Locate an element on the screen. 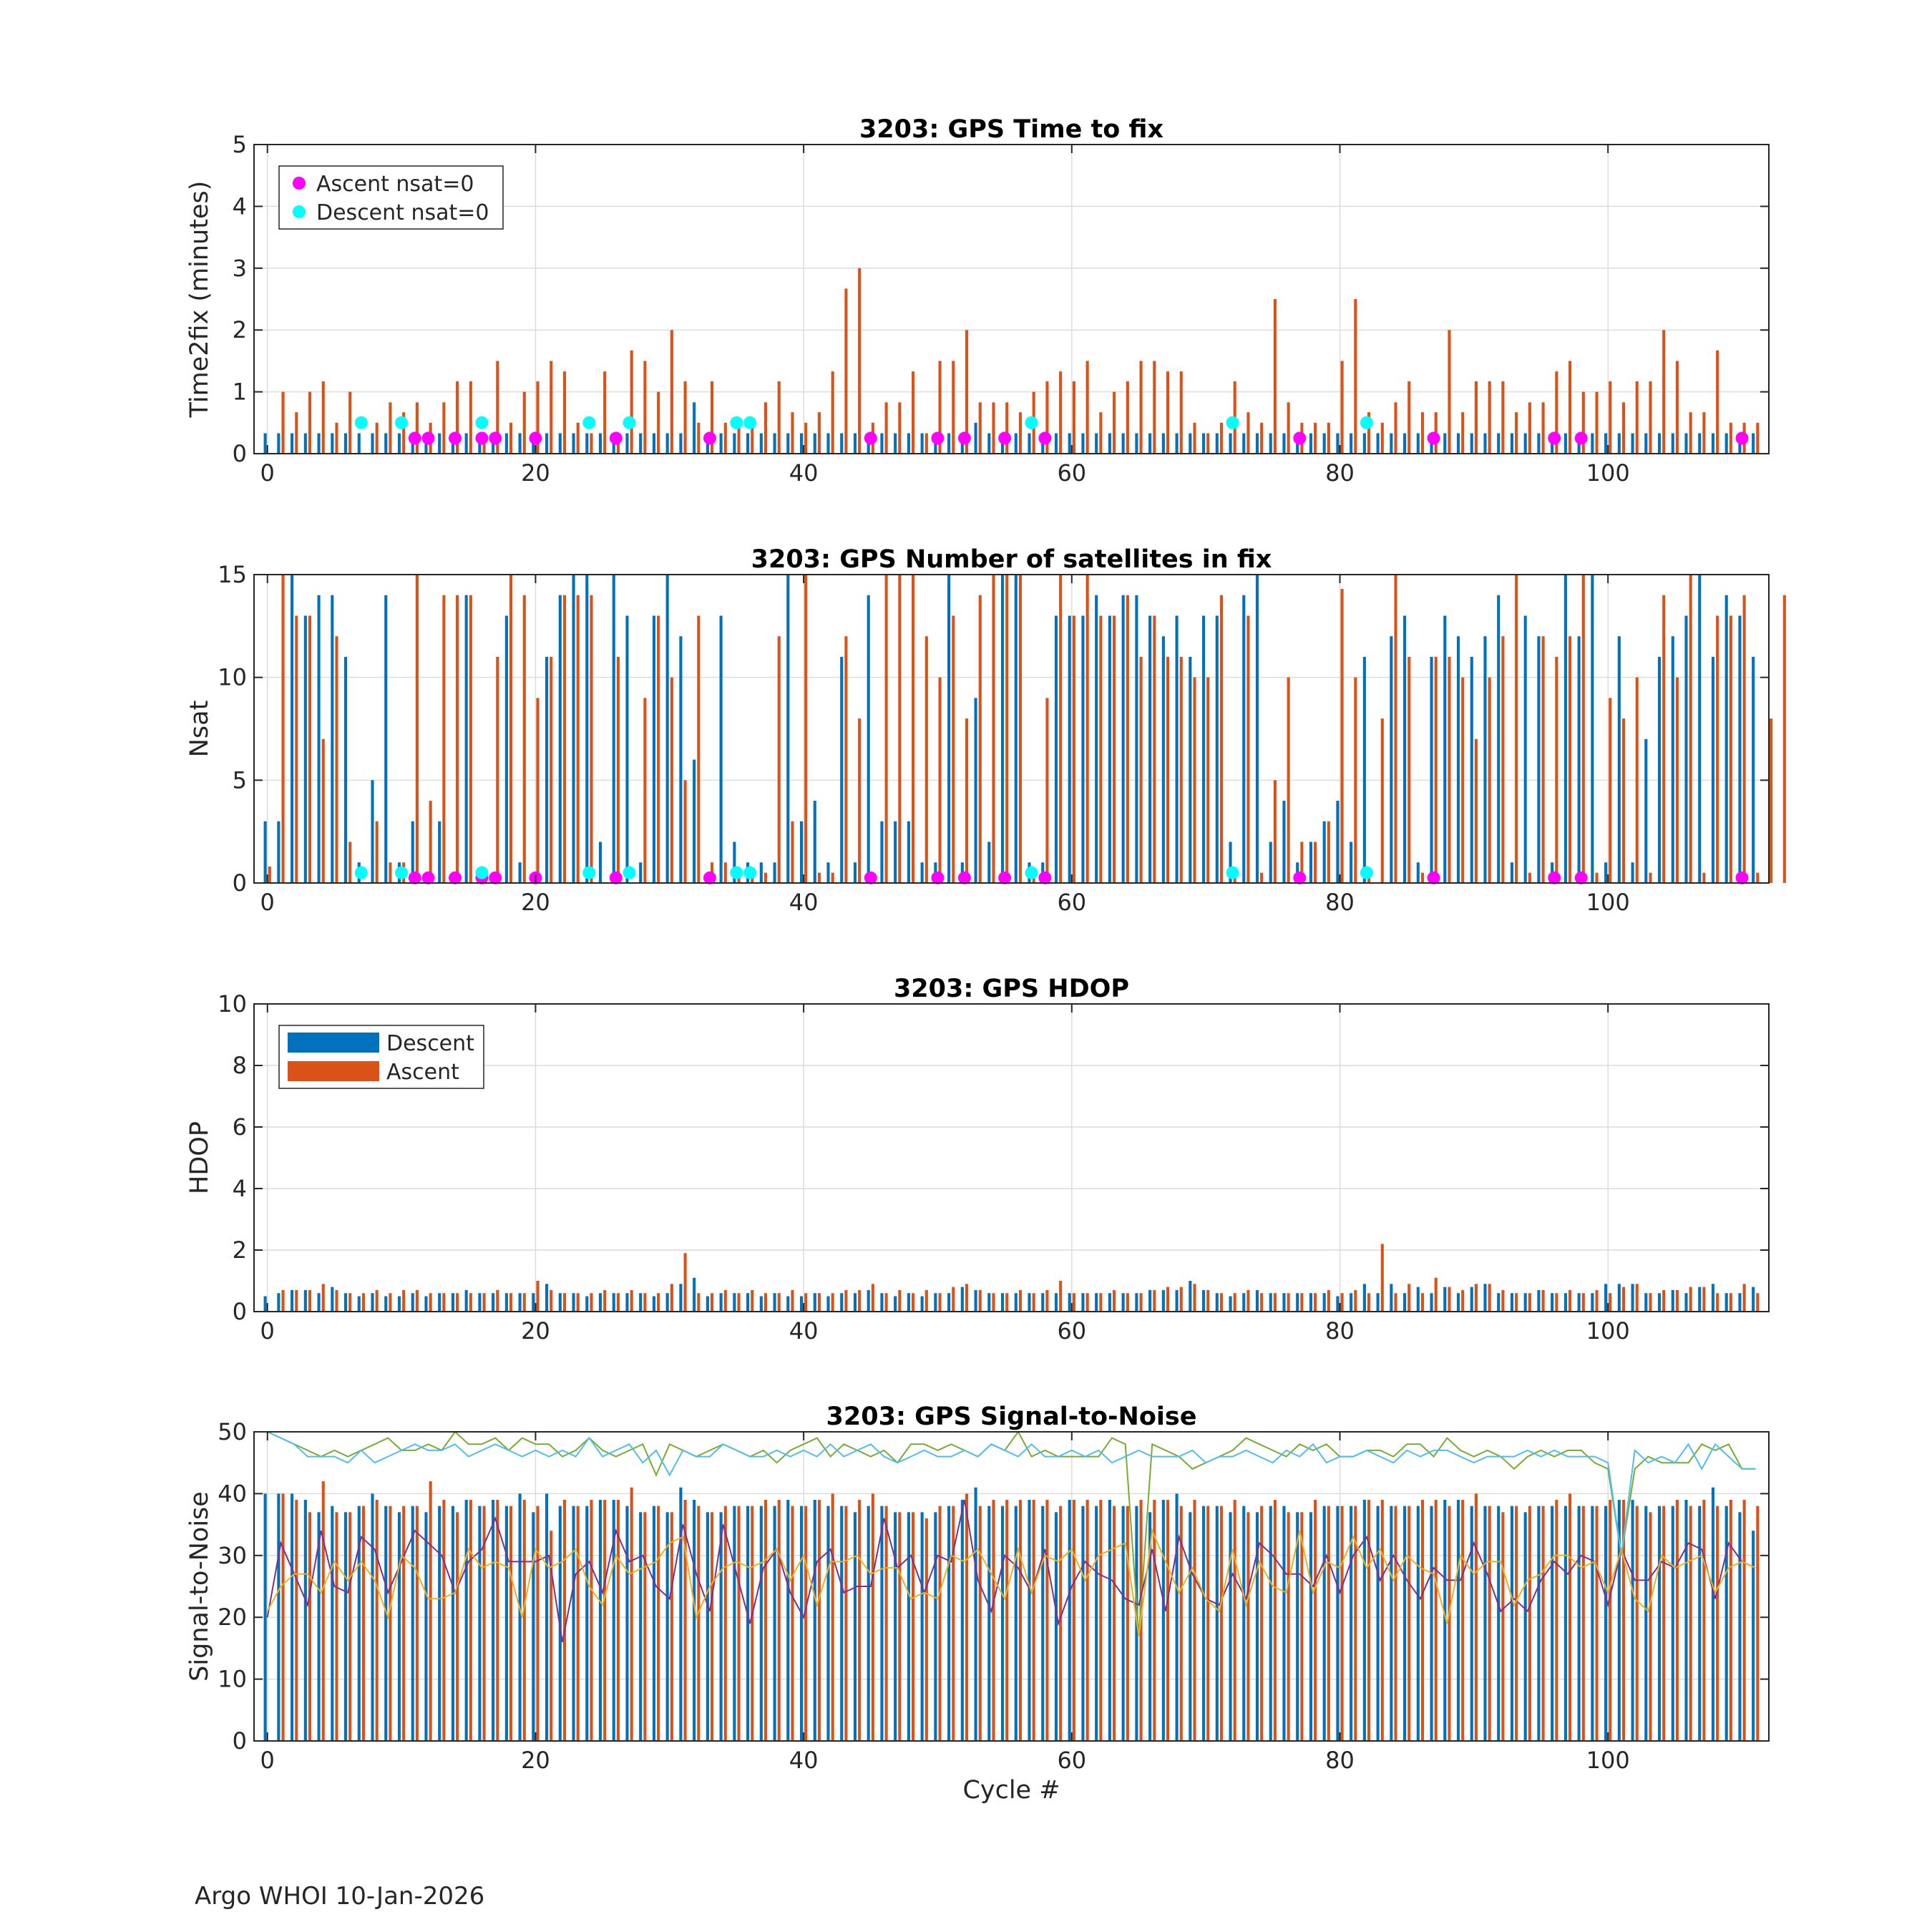 This screenshot has width=1932, height=1932. y-tick-label: 5 is located at coordinates (240, 780).